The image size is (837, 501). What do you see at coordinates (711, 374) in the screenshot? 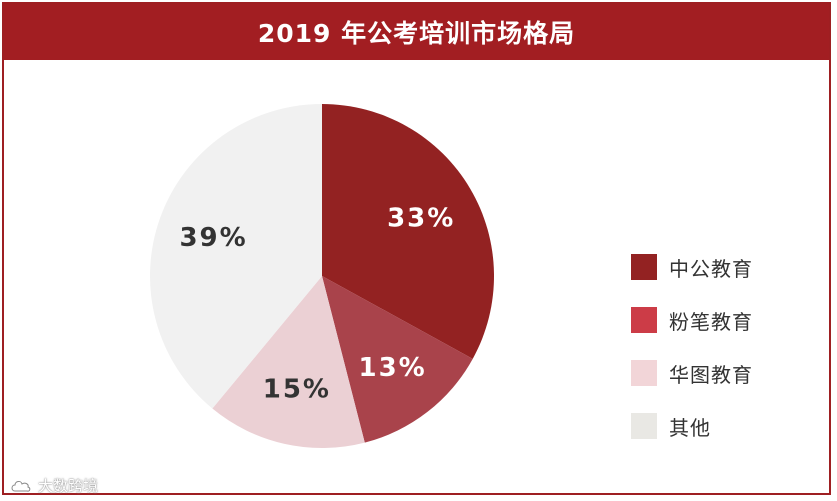
I see `legend-label: 华图教育` at bounding box center [711, 374].